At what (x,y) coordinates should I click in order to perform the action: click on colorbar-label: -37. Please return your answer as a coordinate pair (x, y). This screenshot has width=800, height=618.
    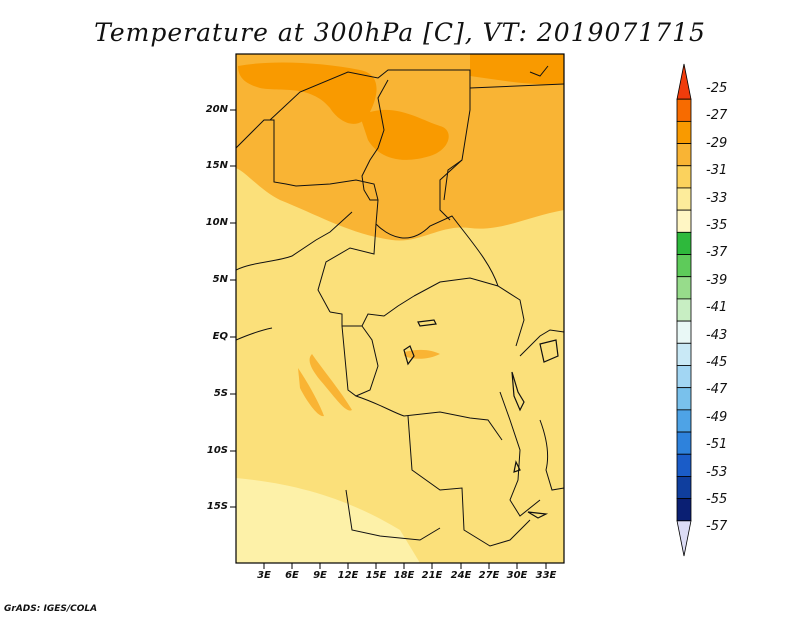
    Looking at the image, I should click on (717, 252).